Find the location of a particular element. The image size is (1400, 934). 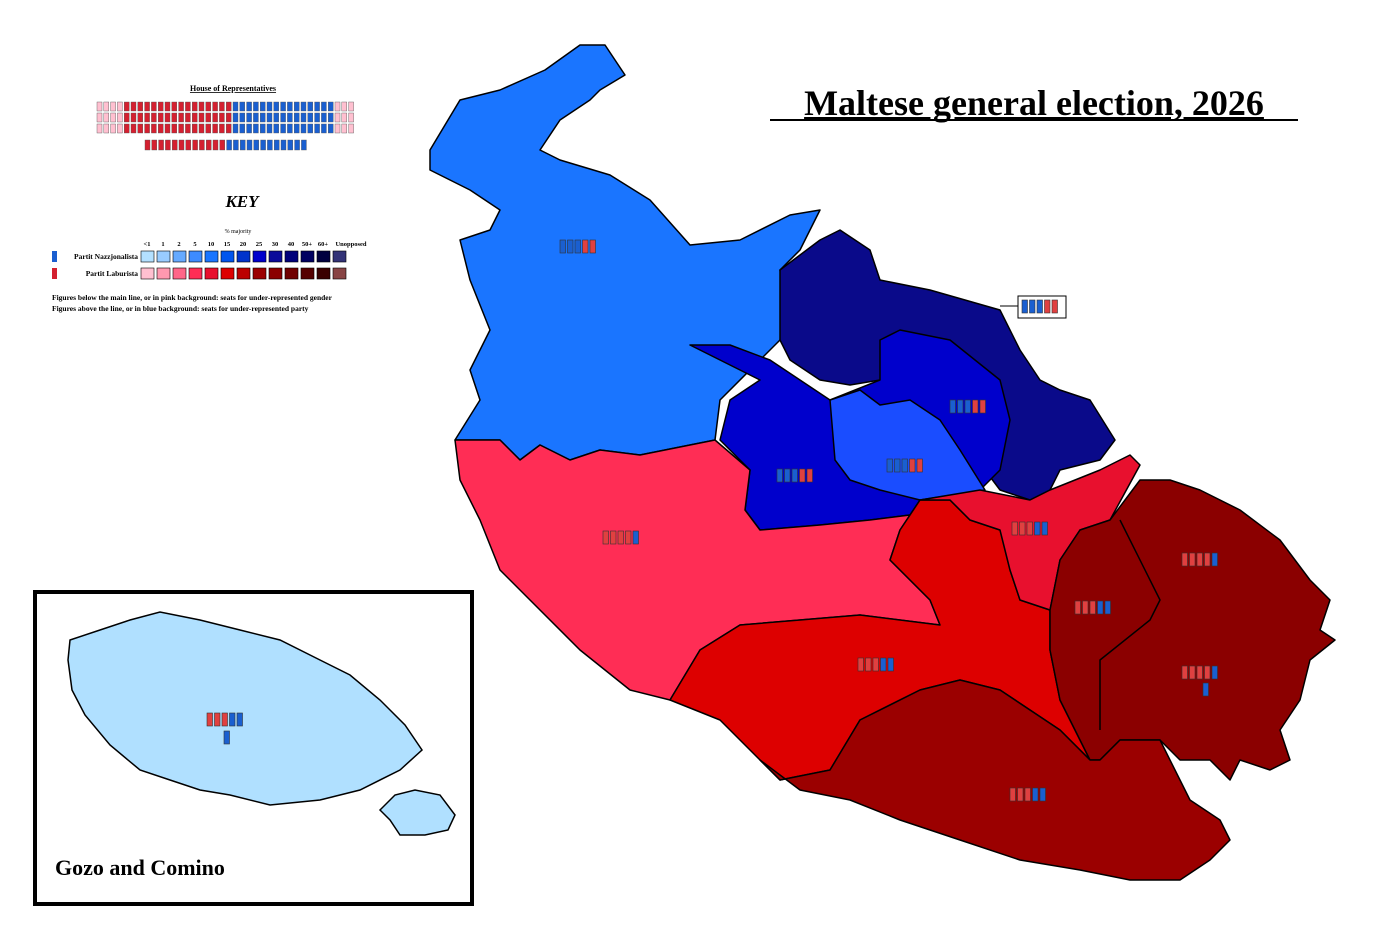

key-title: KEY is located at coordinates (242, 201).